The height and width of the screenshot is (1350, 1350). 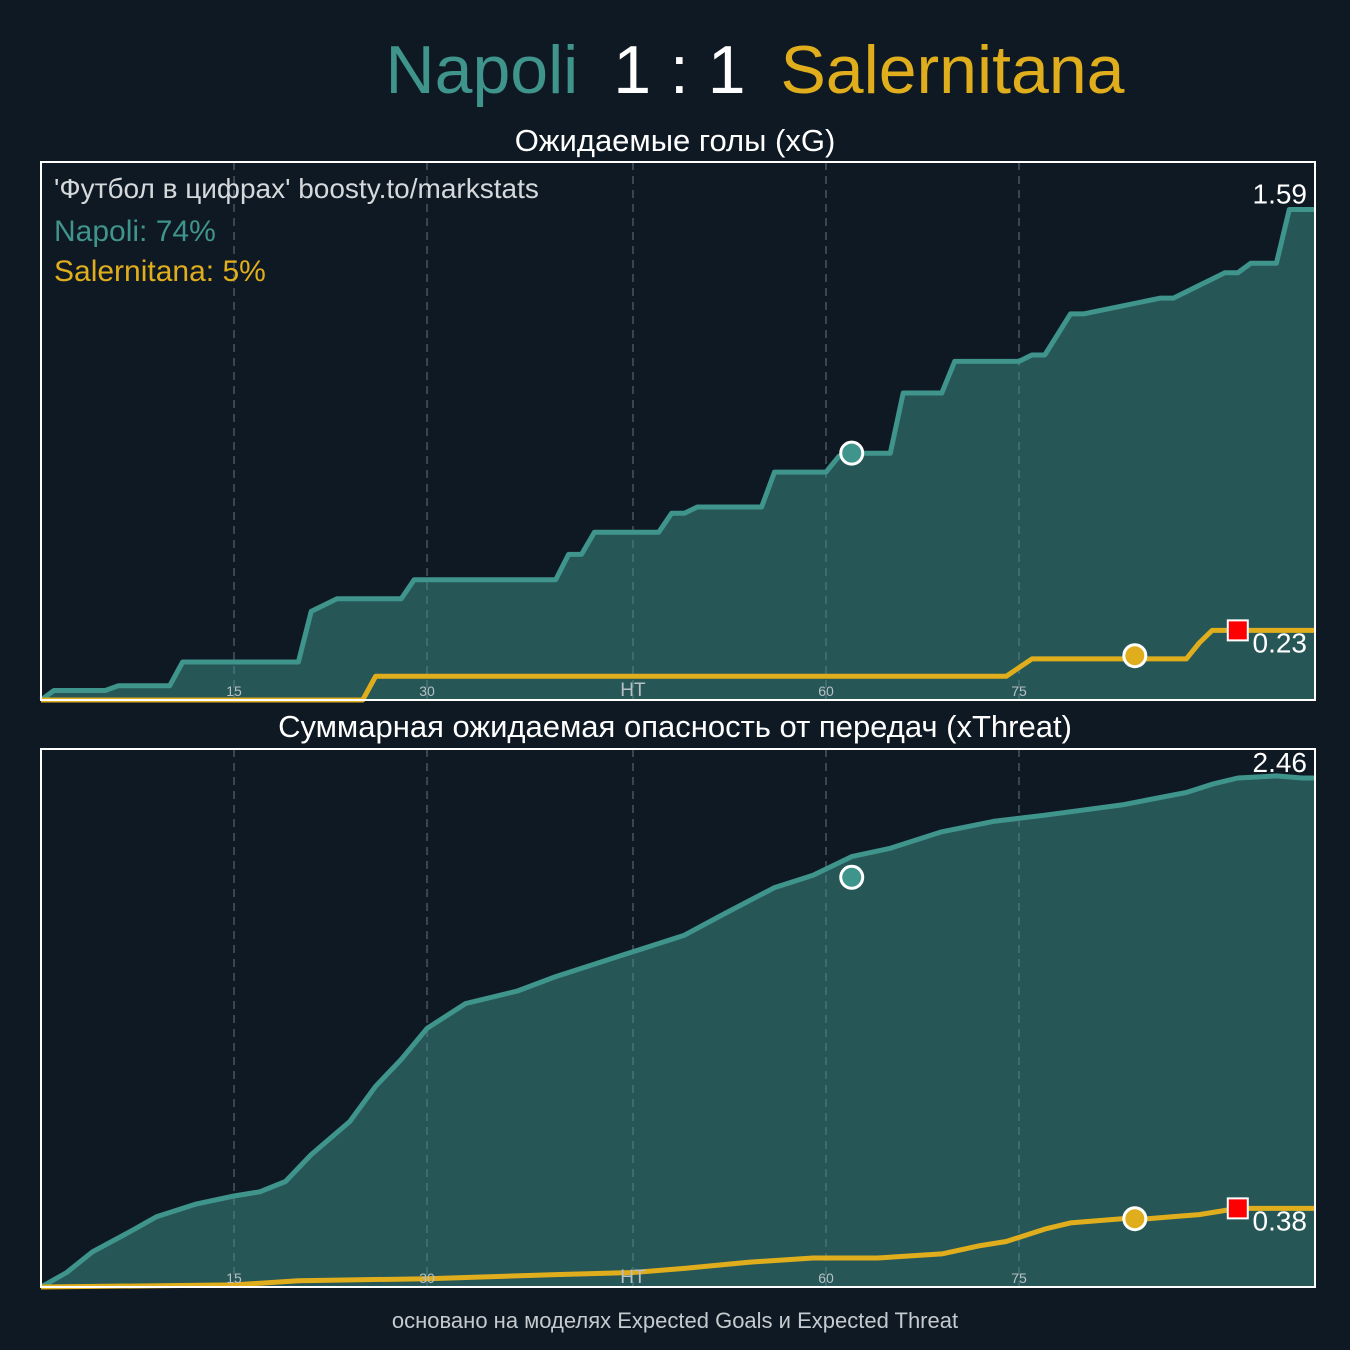 I want to click on match-score: 1, so click(x=679, y=70).